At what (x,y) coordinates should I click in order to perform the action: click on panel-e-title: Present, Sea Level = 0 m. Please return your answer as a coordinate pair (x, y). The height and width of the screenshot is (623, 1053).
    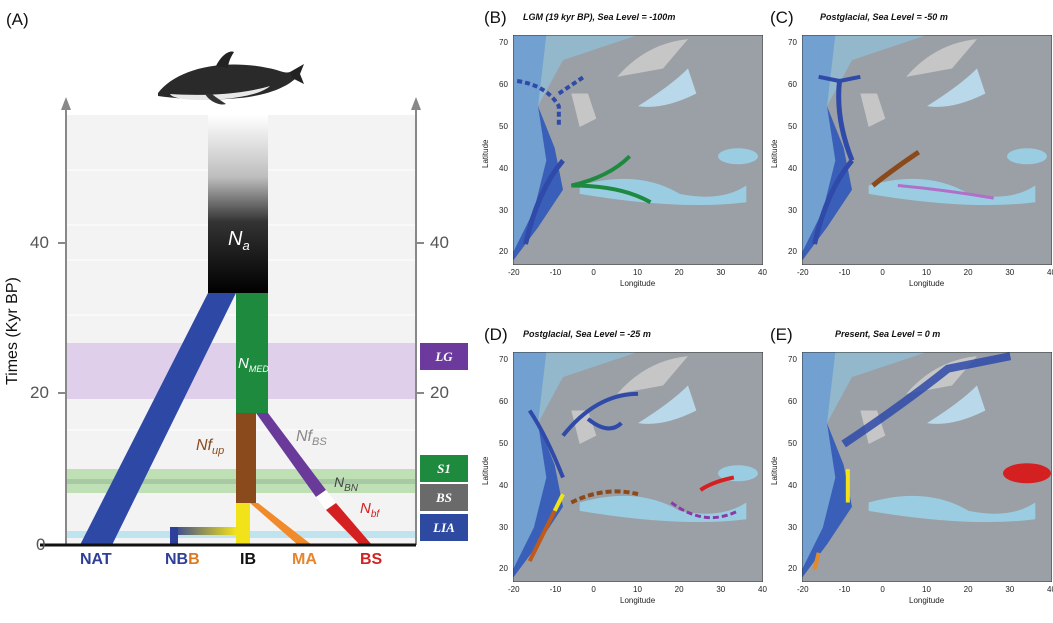
    Looking at the image, I should click on (888, 334).